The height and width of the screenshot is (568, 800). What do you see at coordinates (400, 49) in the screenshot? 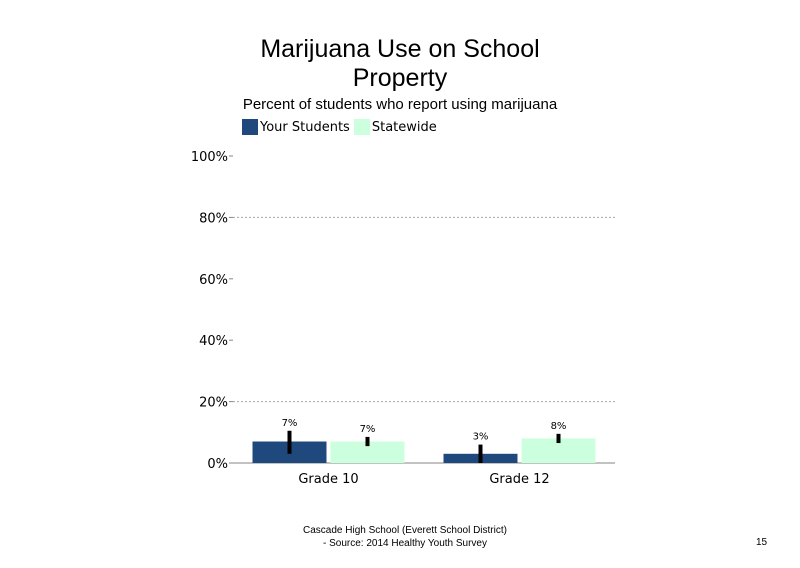
I see `chart-title-line-1: Marijuana Use on School` at bounding box center [400, 49].